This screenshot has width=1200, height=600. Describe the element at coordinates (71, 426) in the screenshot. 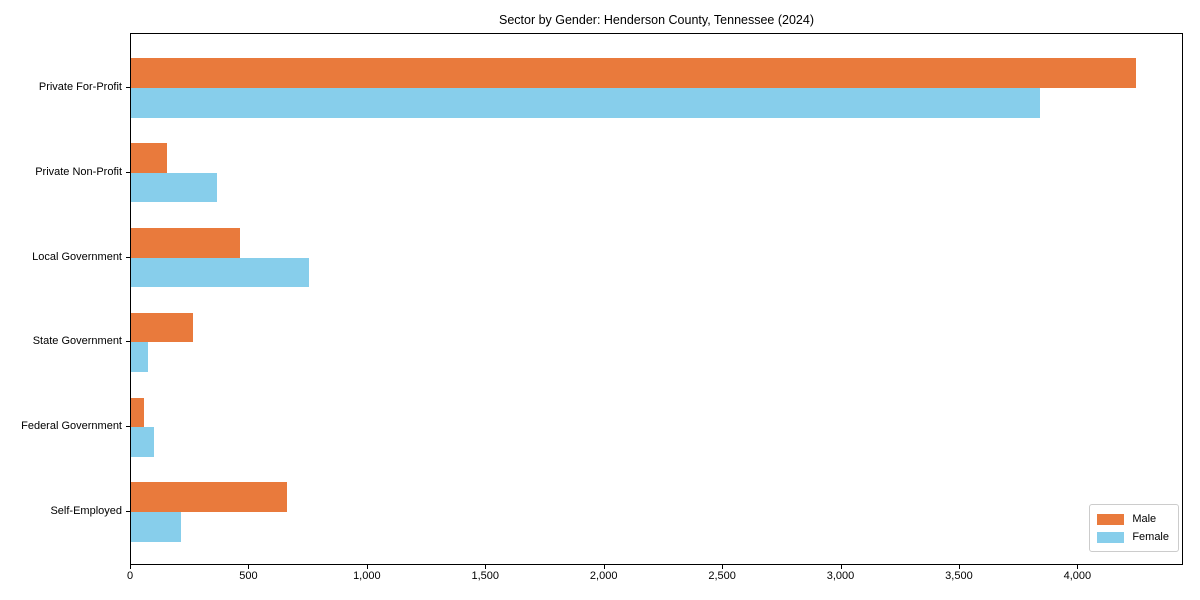

I see `y-tick-label-federal-government: Federal Government` at that location.